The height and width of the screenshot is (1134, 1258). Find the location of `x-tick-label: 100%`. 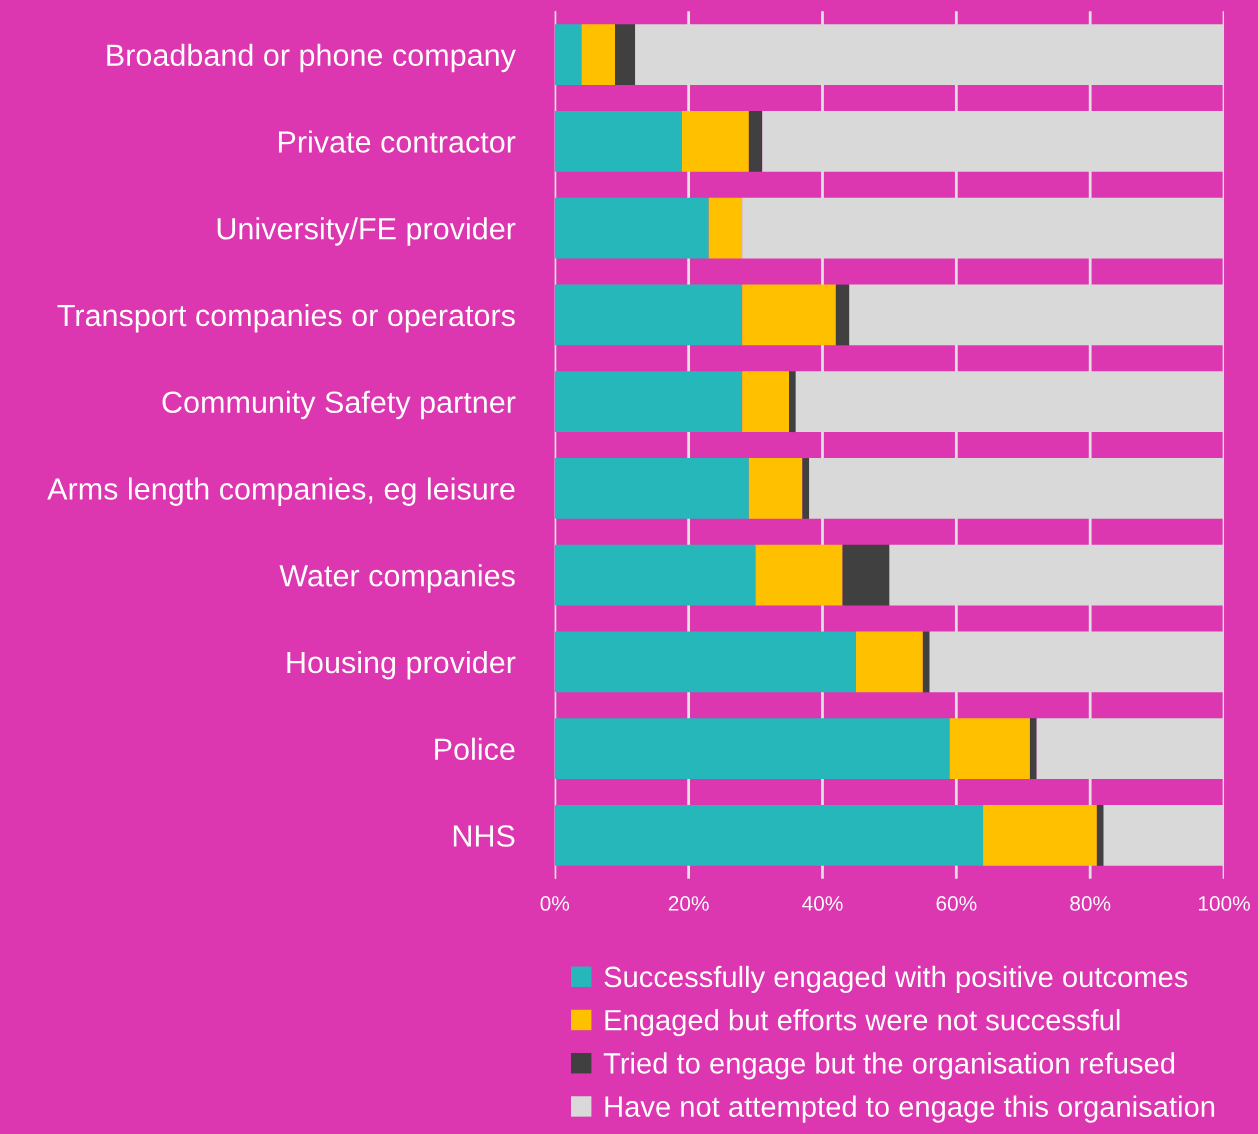

x-tick-label: 100% is located at coordinates (1224, 903).